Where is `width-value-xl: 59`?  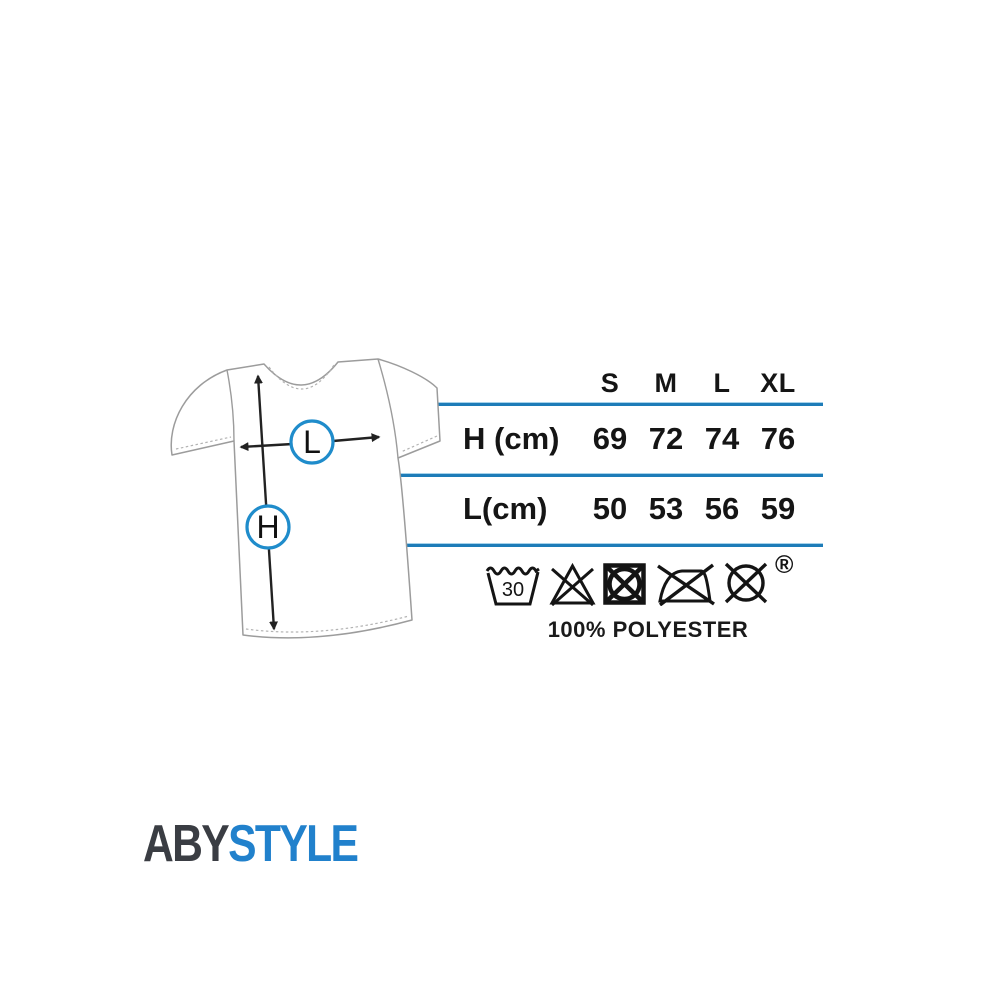 width-value-xl: 59 is located at coordinates (778, 508).